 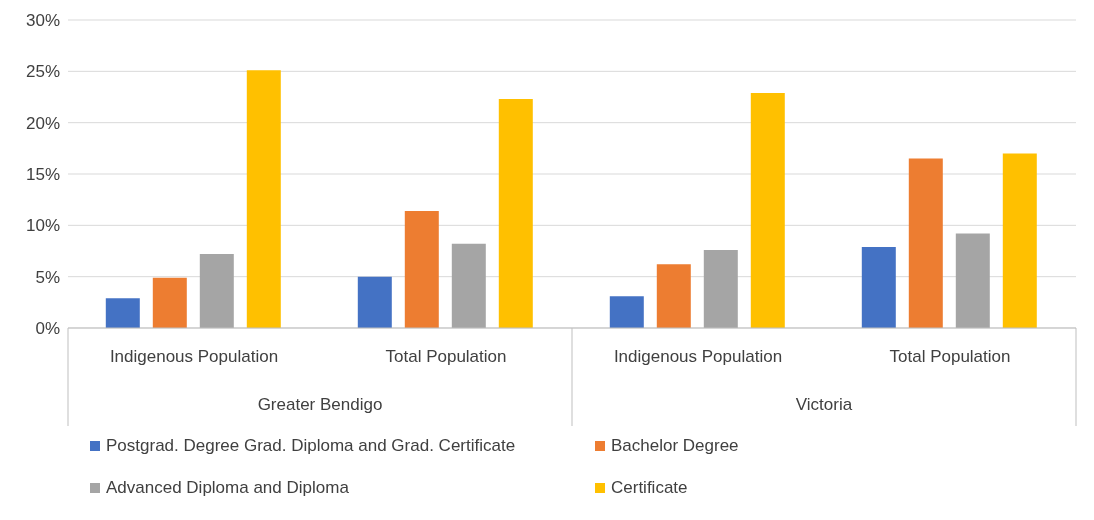 I want to click on y-tick-label: 0%, so click(x=47, y=329).